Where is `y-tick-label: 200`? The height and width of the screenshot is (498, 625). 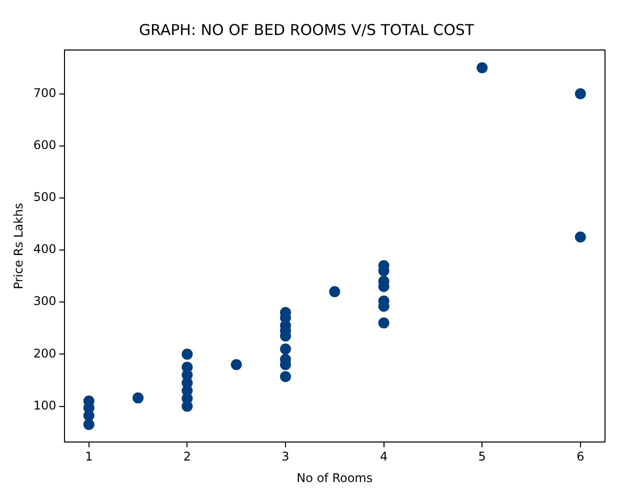 y-tick-label: 200 is located at coordinates (44, 353).